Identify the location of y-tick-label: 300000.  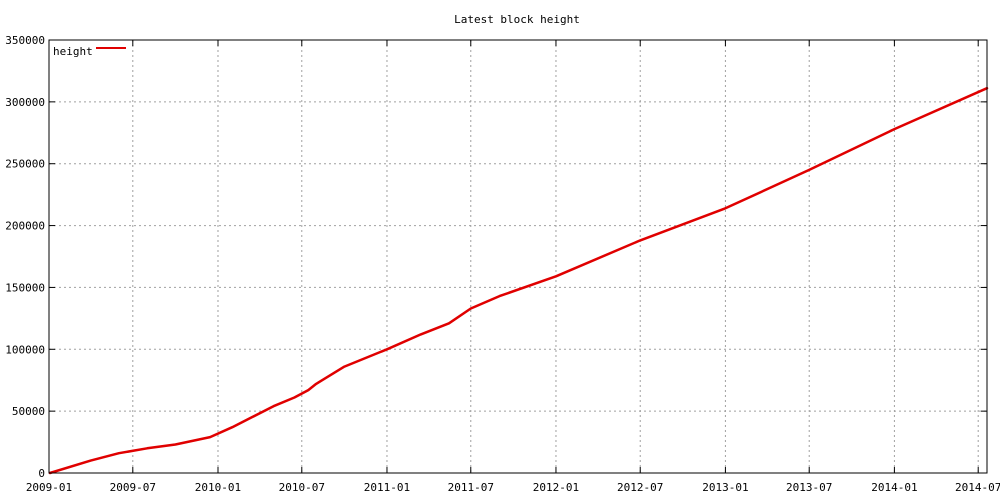
(25, 102).